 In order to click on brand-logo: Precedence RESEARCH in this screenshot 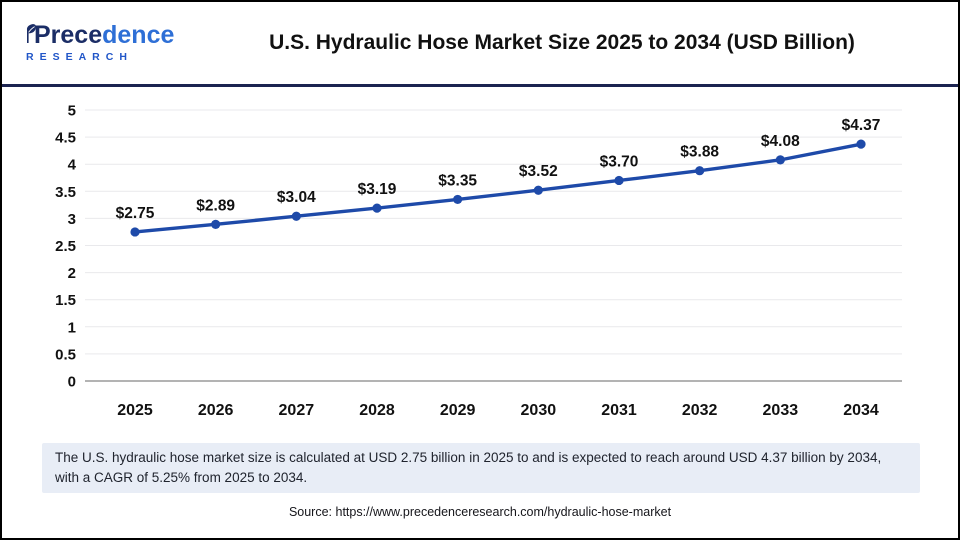, I will do `click(97, 43)`.